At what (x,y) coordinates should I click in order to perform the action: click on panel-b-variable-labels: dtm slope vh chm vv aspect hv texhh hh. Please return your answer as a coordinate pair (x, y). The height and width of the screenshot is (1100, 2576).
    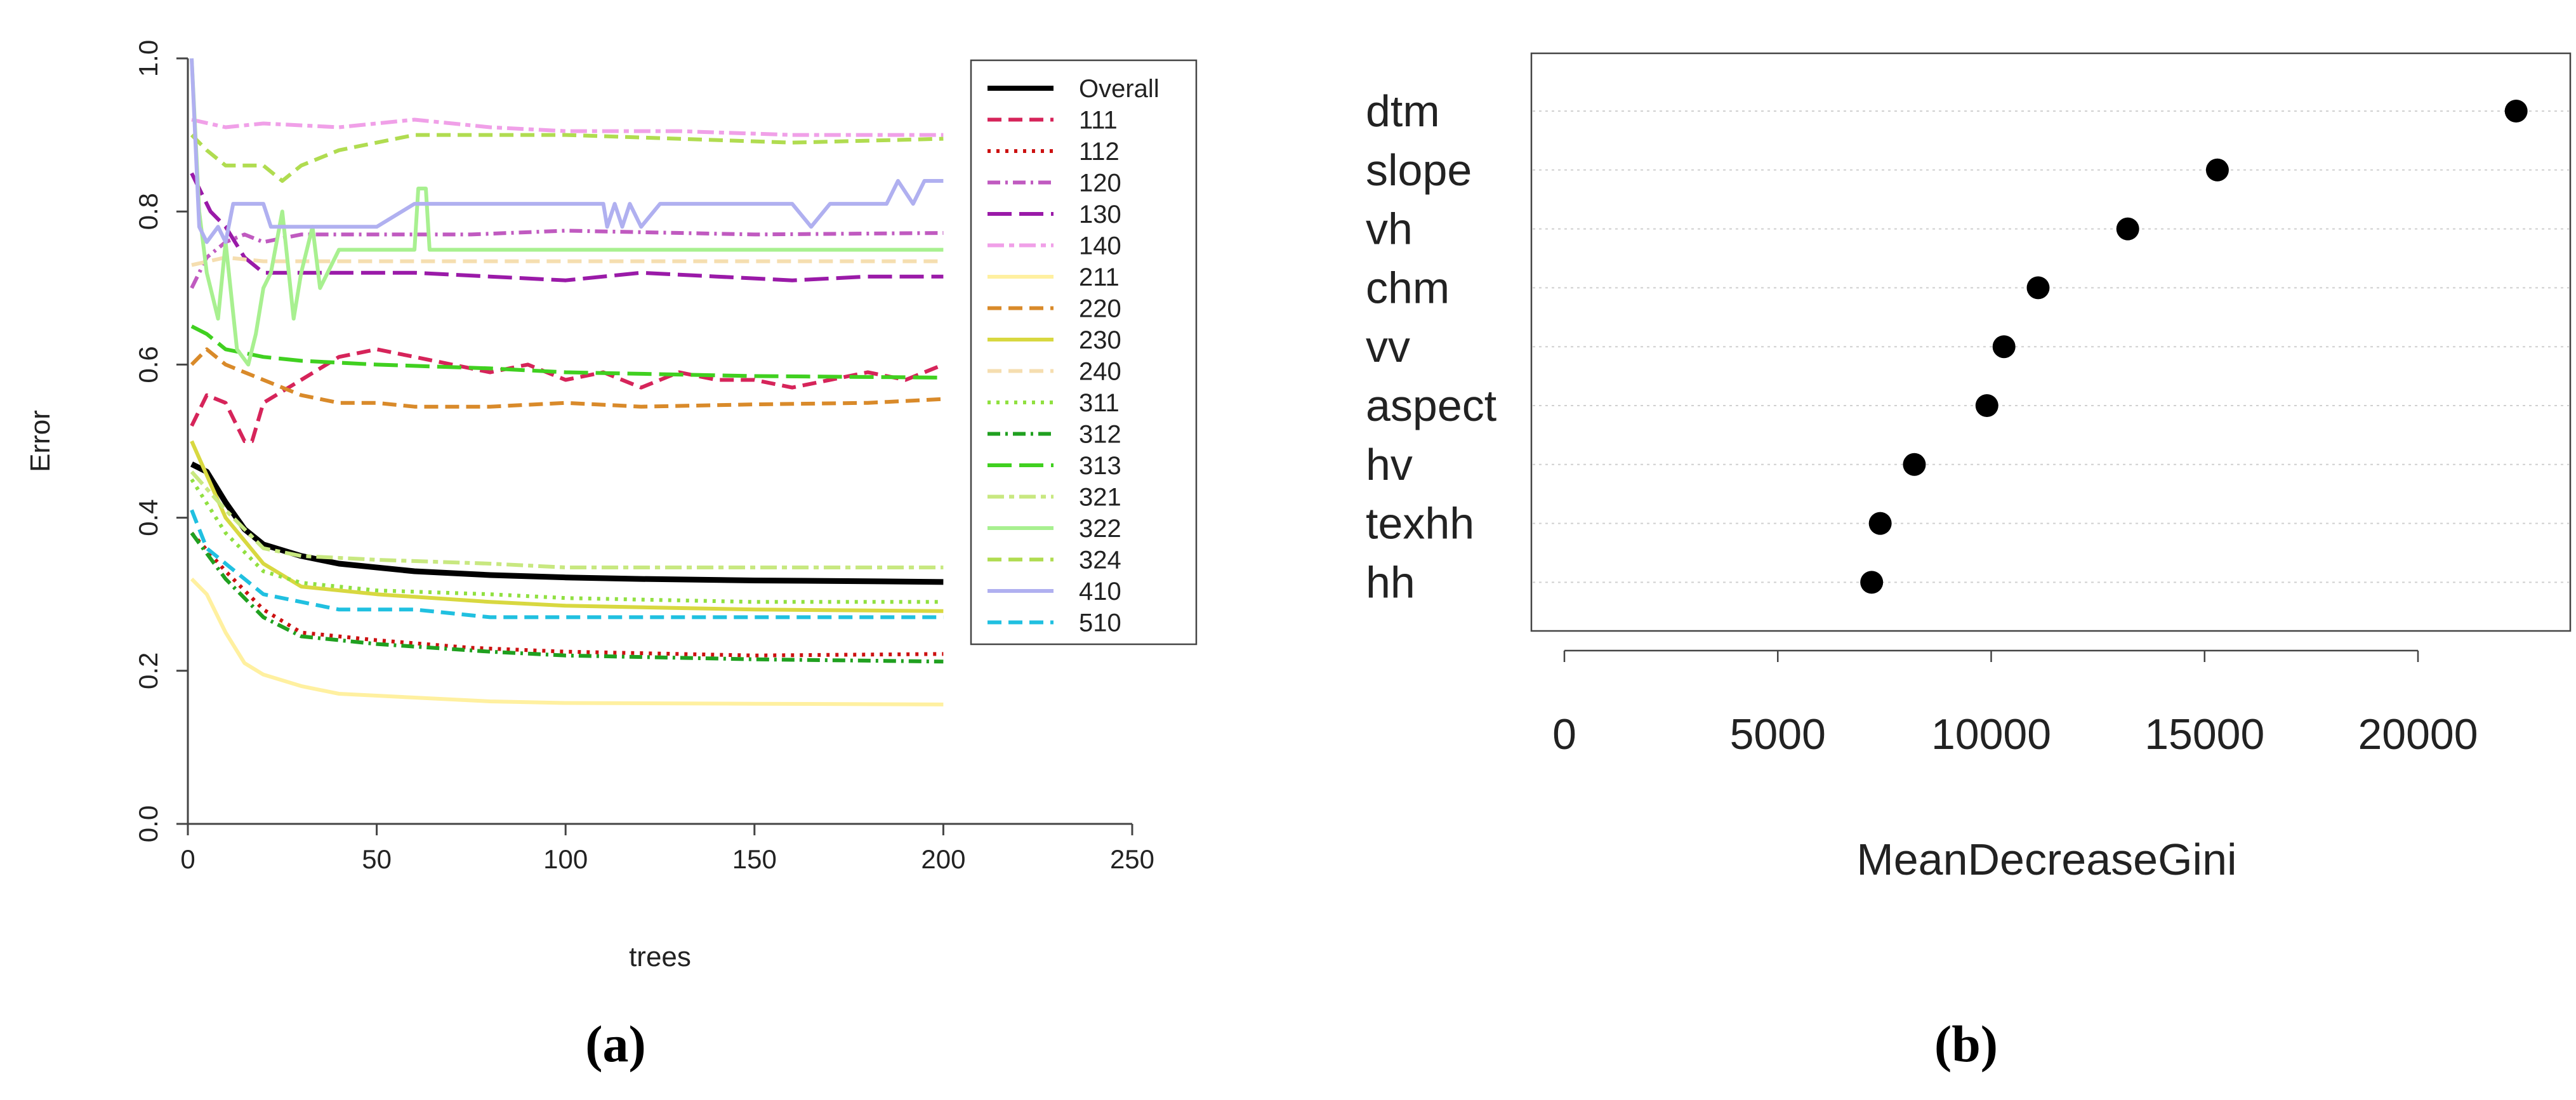
    Looking at the image, I should click on (1431, 346).